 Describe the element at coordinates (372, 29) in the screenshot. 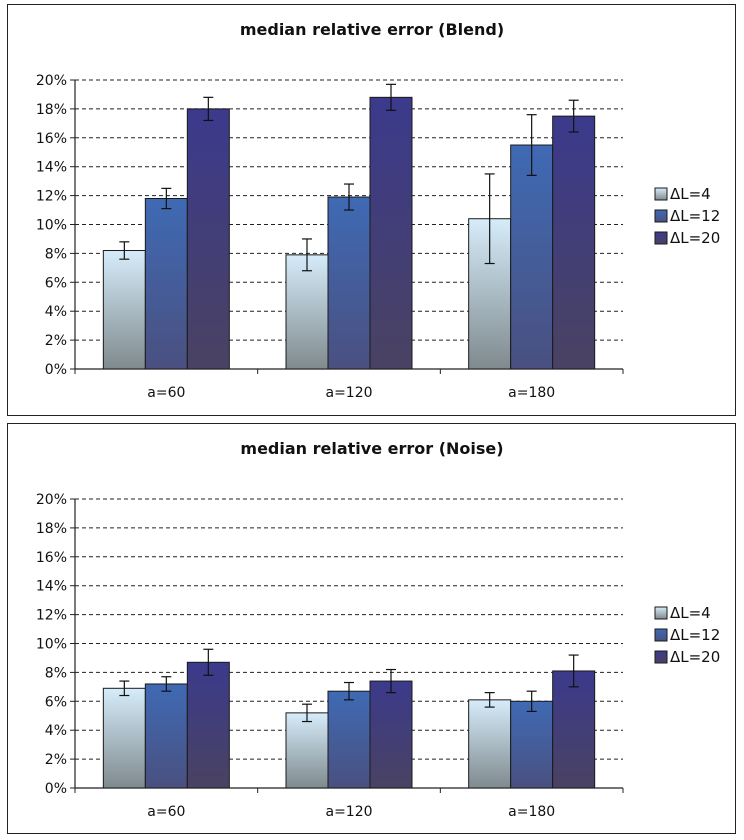

I see `chart-title: median relative error (Blend)` at that location.